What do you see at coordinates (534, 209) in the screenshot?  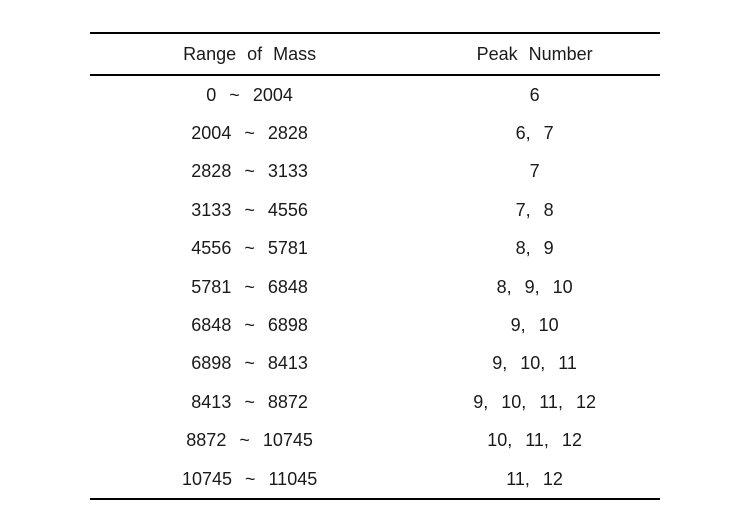 I see `peak-cell: 7, 8` at bounding box center [534, 209].